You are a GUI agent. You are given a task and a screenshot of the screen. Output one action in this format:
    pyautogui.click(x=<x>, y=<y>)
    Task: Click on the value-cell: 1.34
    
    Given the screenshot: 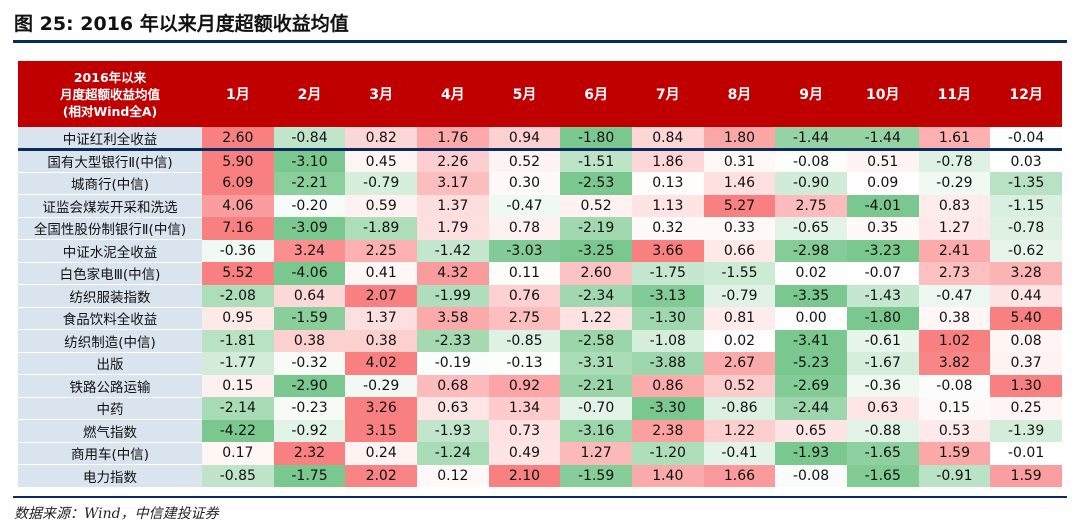 What is the action you would take?
    pyautogui.click(x=524, y=408)
    